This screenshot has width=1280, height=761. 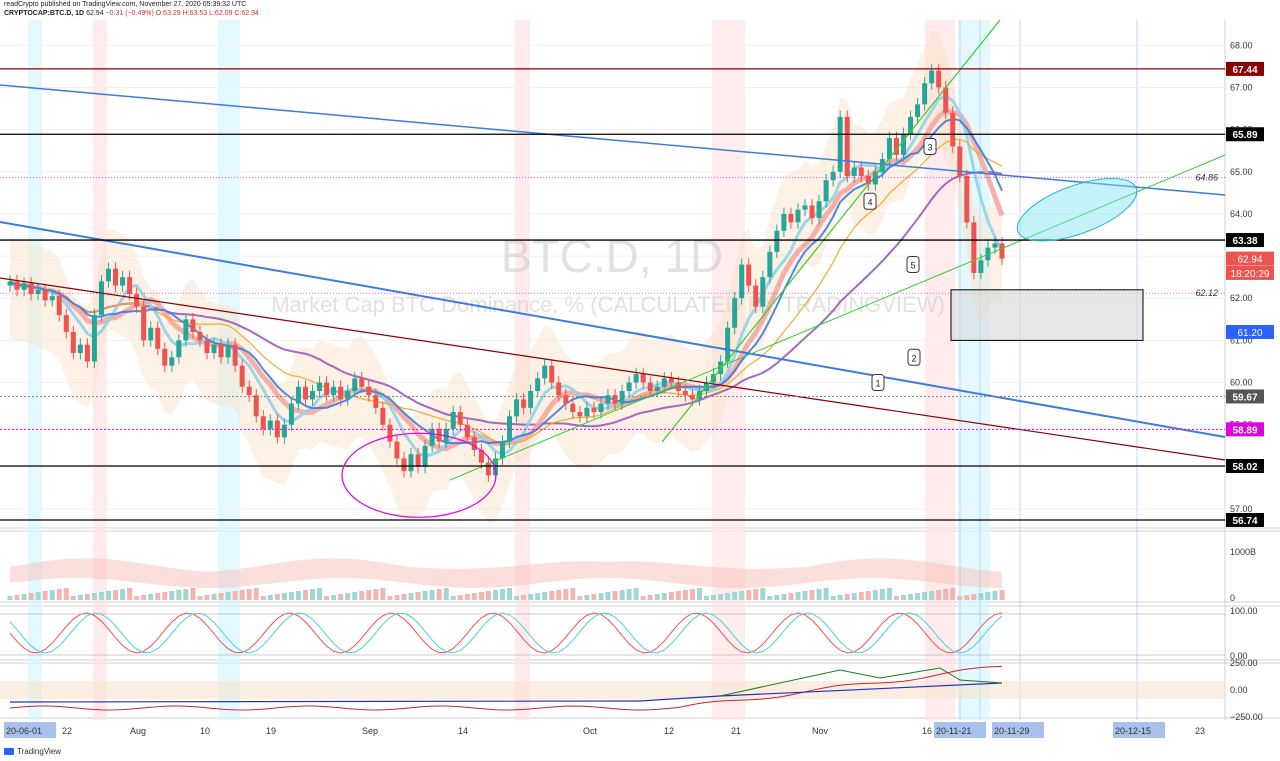 What do you see at coordinates (1245, 466) in the screenshot?
I see `level-badge: 58.02` at bounding box center [1245, 466].